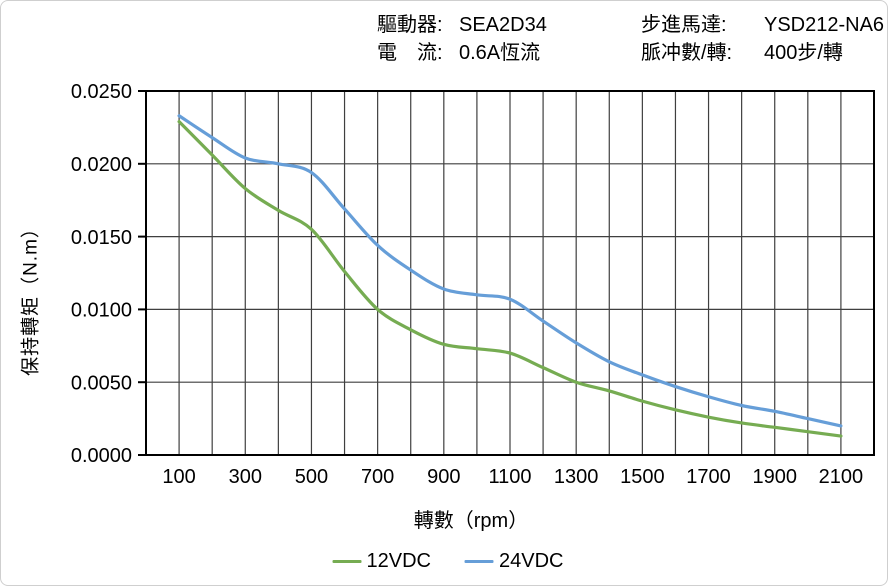 The height and width of the screenshot is (586, 888). Describe the element at coordinates (447, 561) in the screenshot. I see `legend: 12VDC 24VDC` at that location.